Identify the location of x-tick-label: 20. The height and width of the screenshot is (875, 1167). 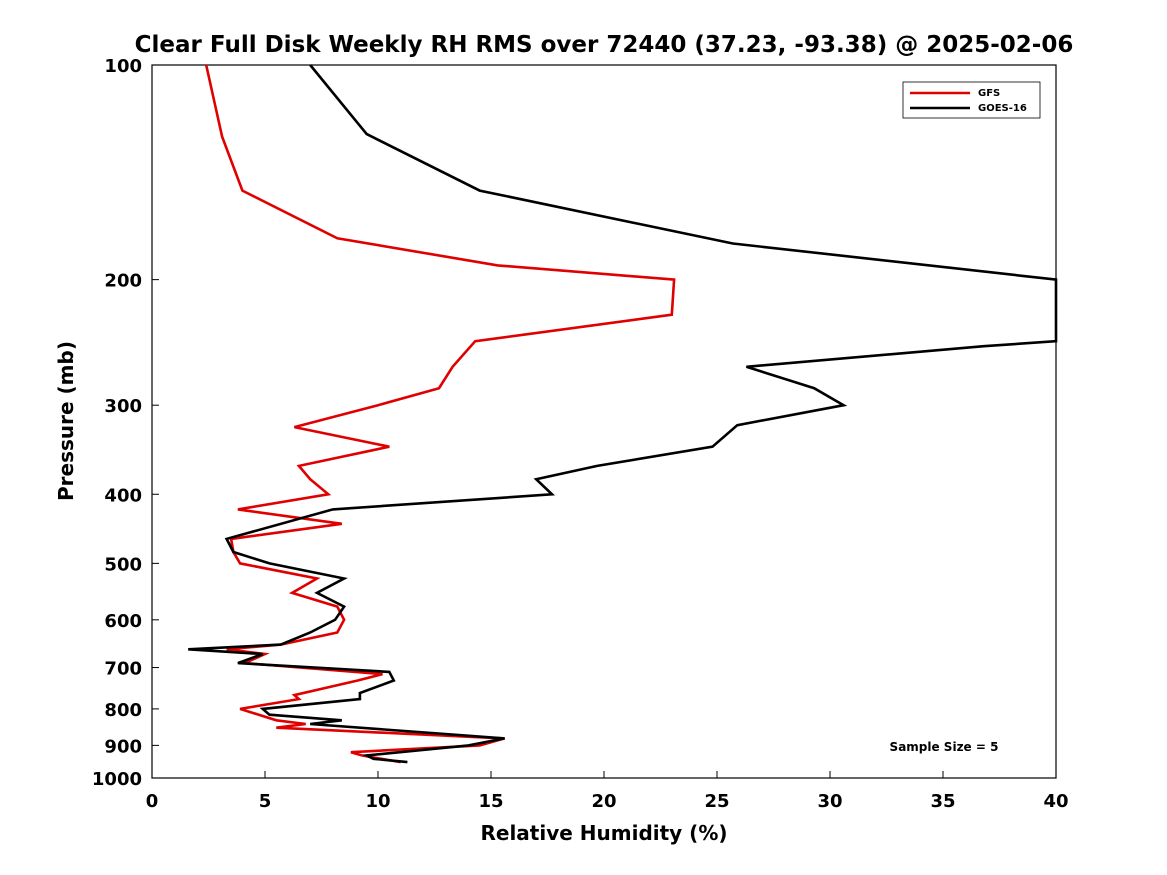
(603, 801).